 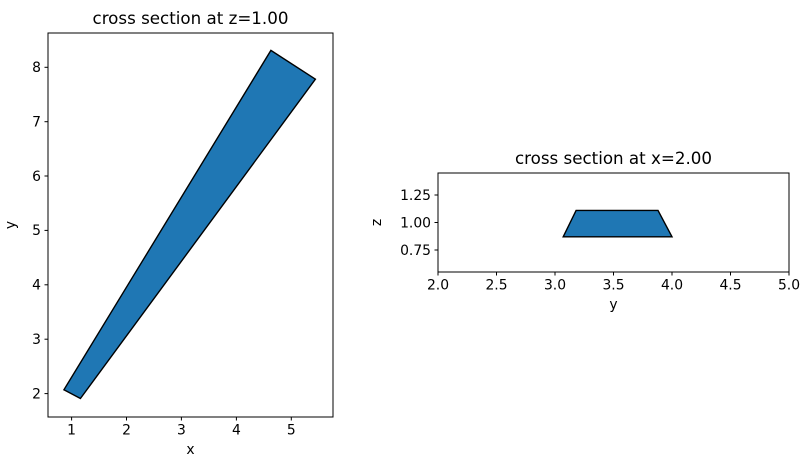 What do you see at coordinates (613, 158) in the screenshot?
I see `plot-title: cross section at x=2.00` at bounding box center [613, 158].